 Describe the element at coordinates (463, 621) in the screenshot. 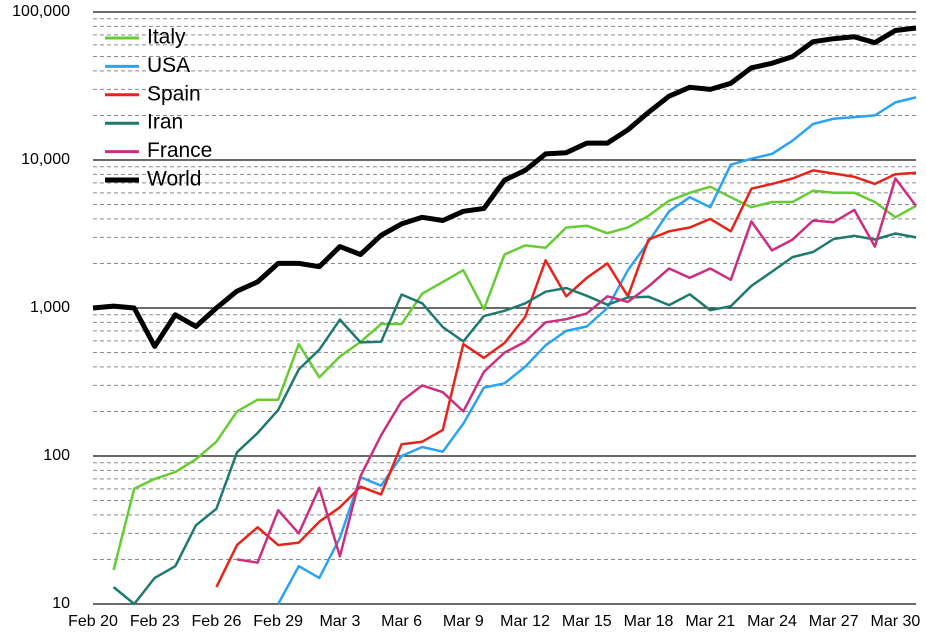

I see `x-tick-label: Mar 9` at that location.